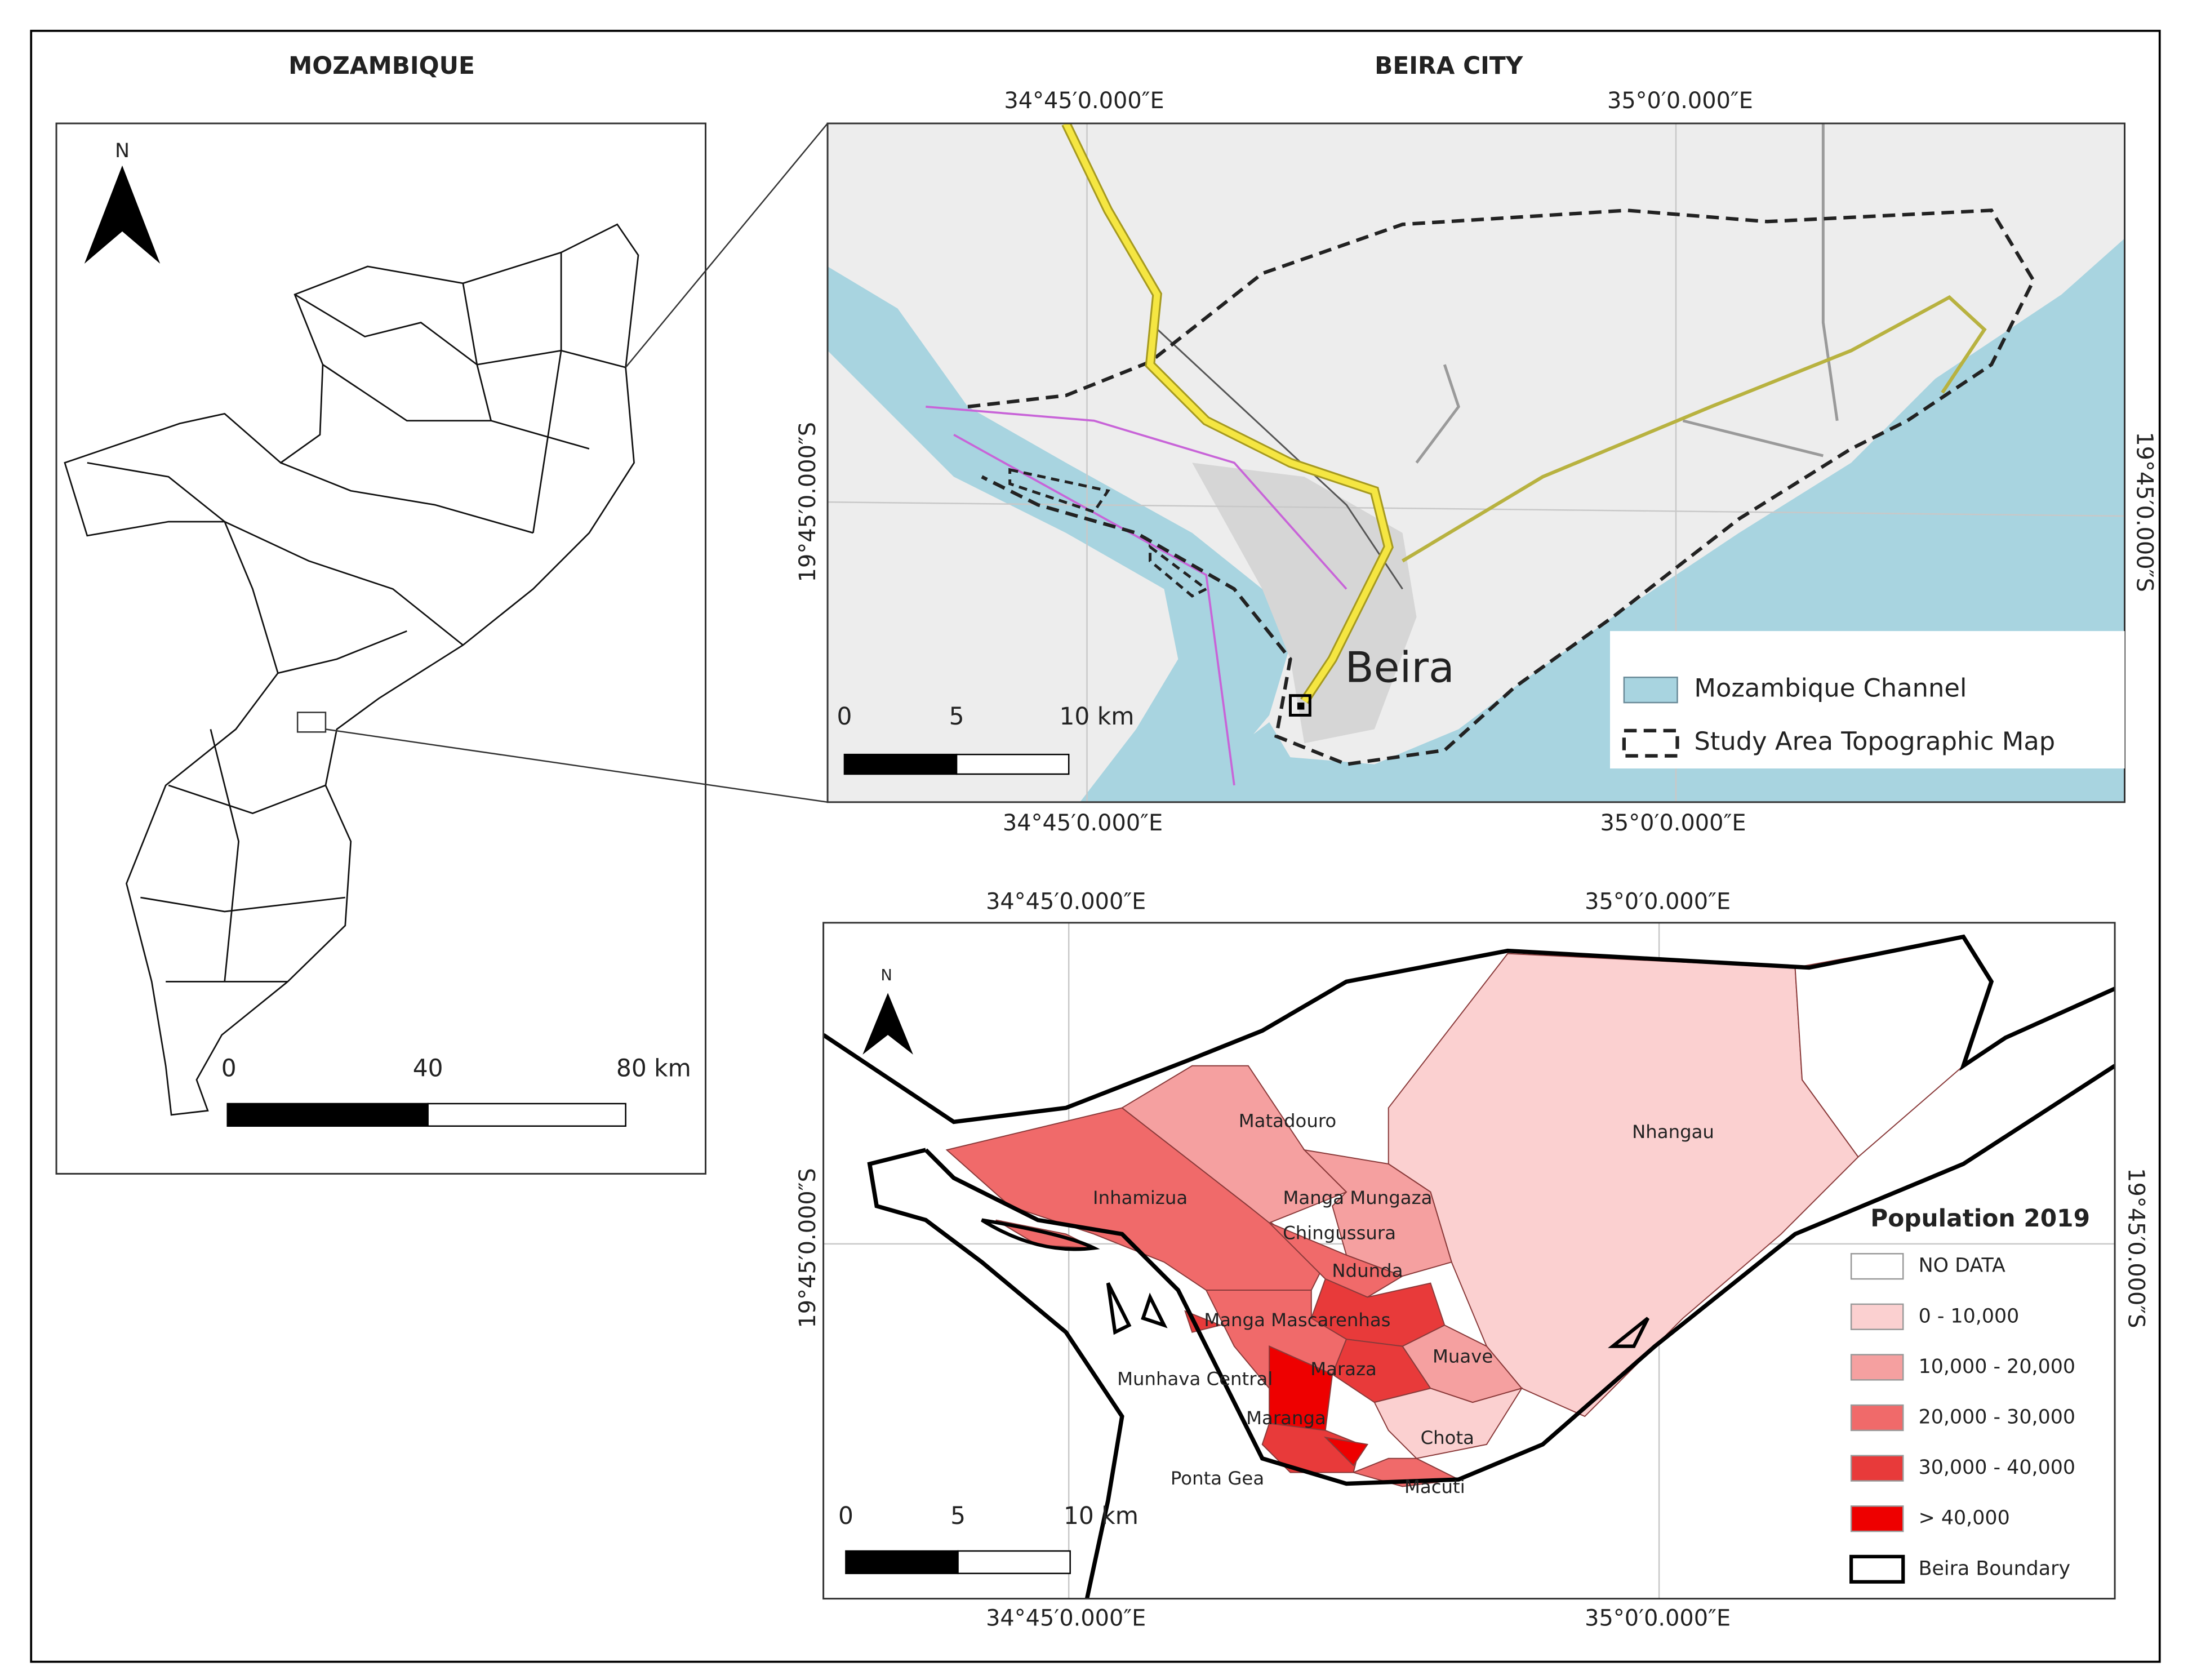  I want to click on neighbourhood-label: Chota, so click(1447, 1437).